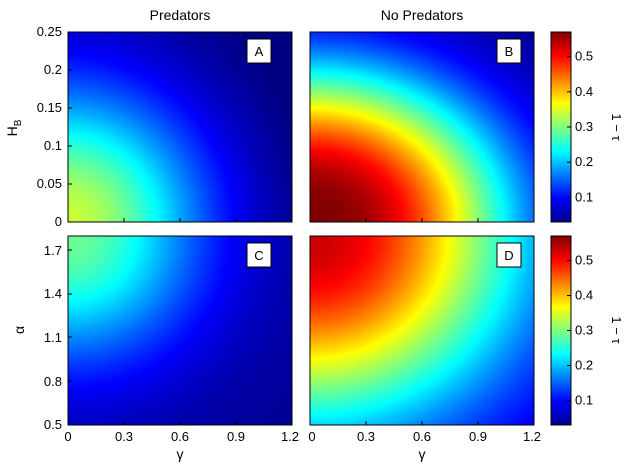 The image size is (629, 474). I want to click on y-ticks-a: 0 0.05 0.1 0.15 0.2 0.25, so click(49, 126).